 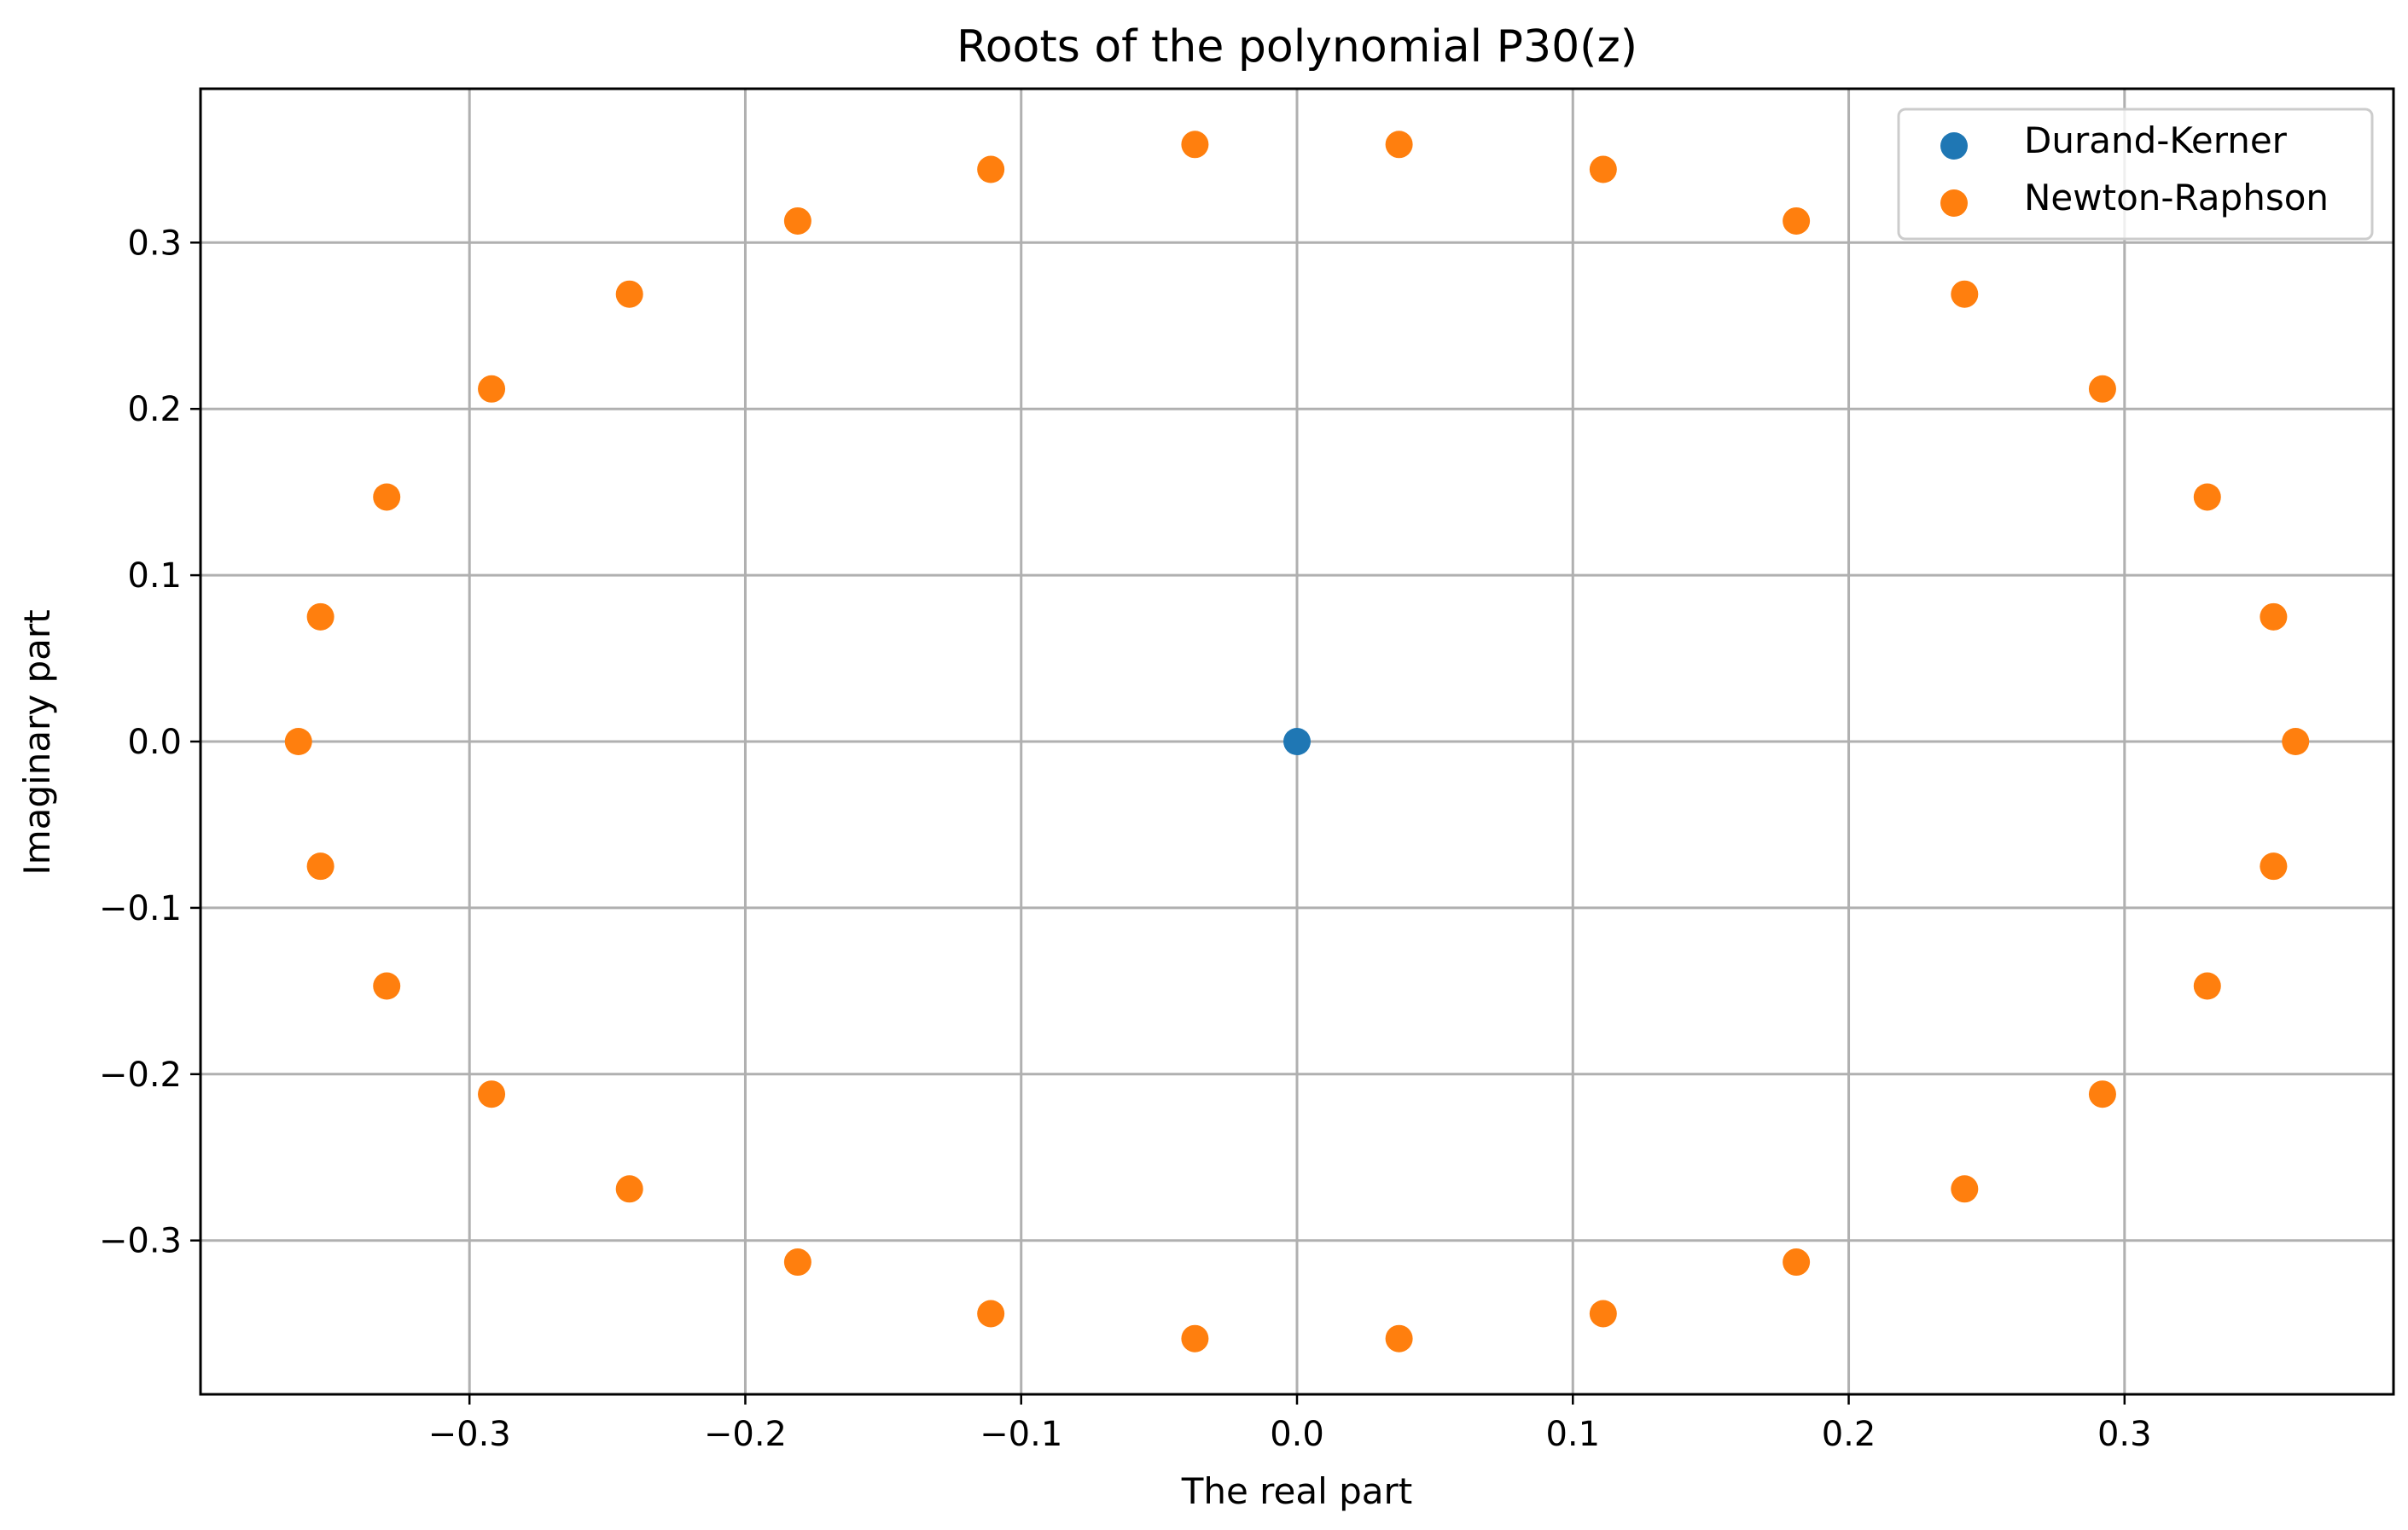 I want to click on y-tick-label: −0.3, so click(x=140, y=1241).